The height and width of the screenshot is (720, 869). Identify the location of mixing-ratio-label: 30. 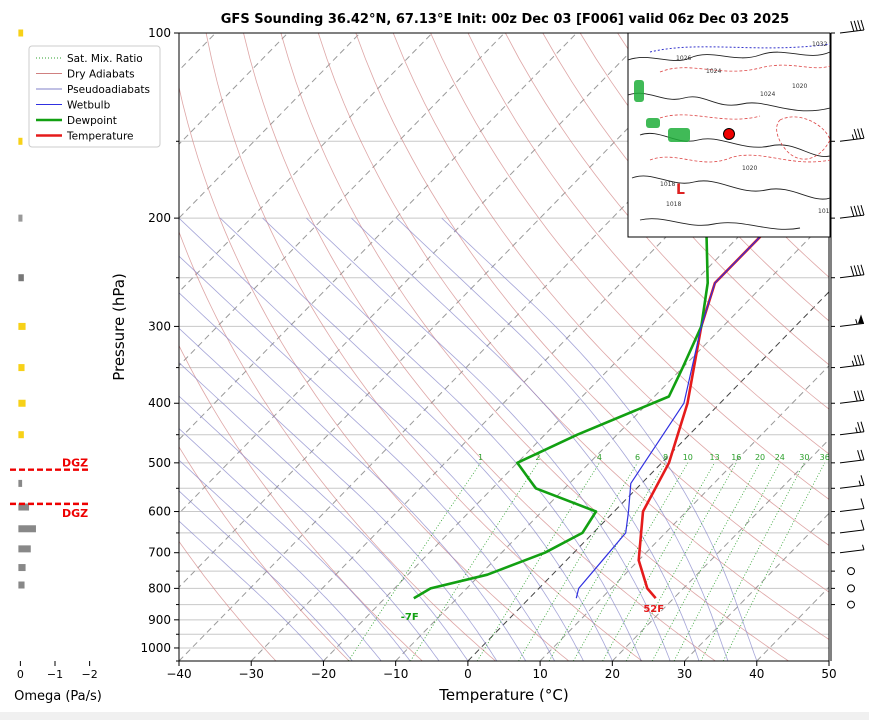
(804, 457).